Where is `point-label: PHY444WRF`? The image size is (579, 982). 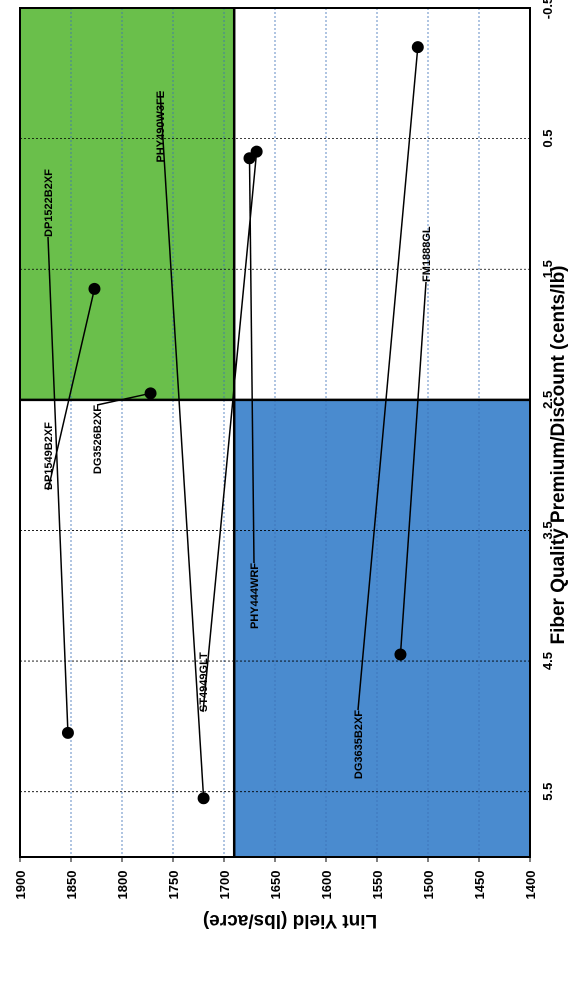 point-label: PHY444WRF is located at coordinates (255, 596).